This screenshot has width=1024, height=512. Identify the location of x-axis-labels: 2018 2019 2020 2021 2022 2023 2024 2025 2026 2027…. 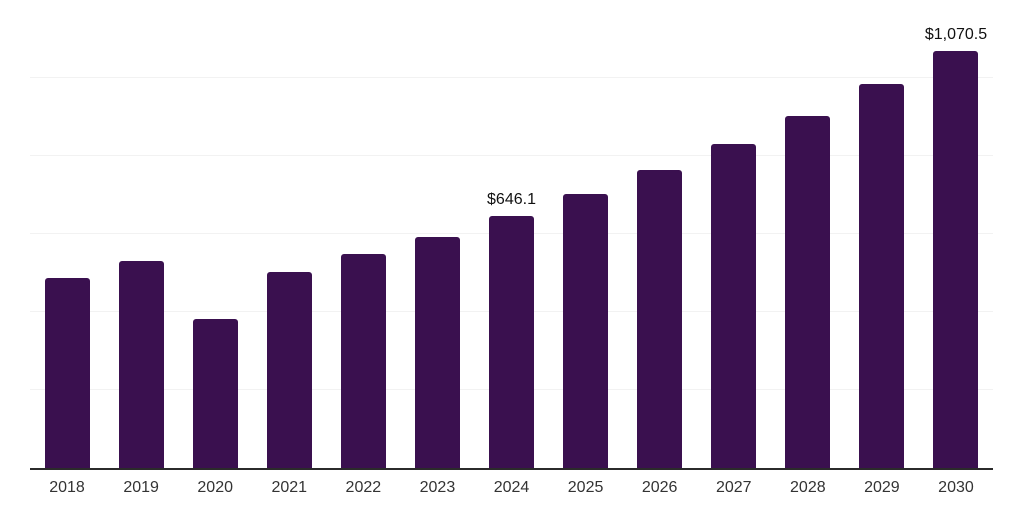
(511, 483).